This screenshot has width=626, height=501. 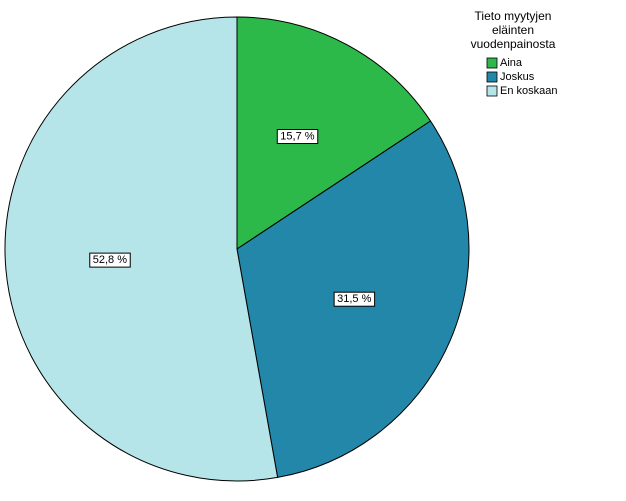 What do you see at coordinates (517, 77) in the screenshot?
I see `legend-label: Joskus` at bounding box center [517, 77].